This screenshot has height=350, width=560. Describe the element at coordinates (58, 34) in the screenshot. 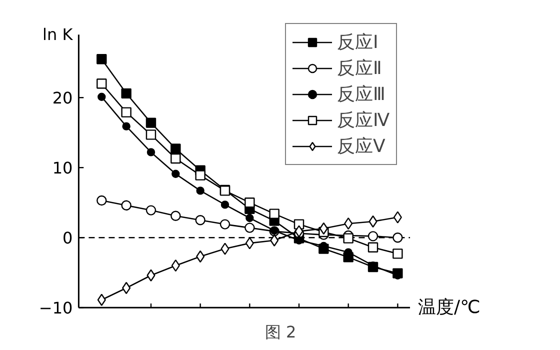

I see `y-axis-title: ln K` at that location.